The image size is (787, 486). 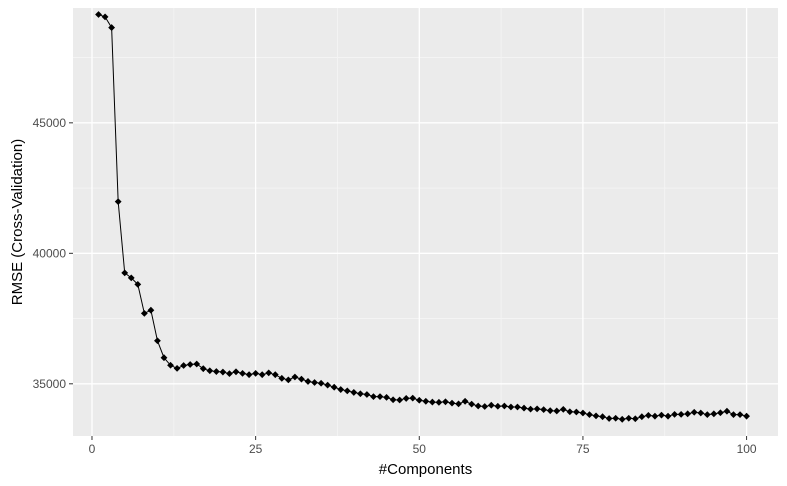 What do you see at coordinates (50, 253) in the screenshot?
I see `y-tick-label: 40000` at bounding box center [50, 253].